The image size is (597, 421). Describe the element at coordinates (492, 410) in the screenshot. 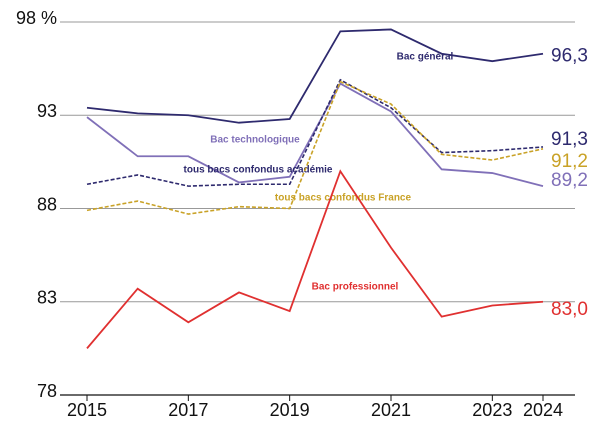

I see `x-tick-label: 2023` at that location.